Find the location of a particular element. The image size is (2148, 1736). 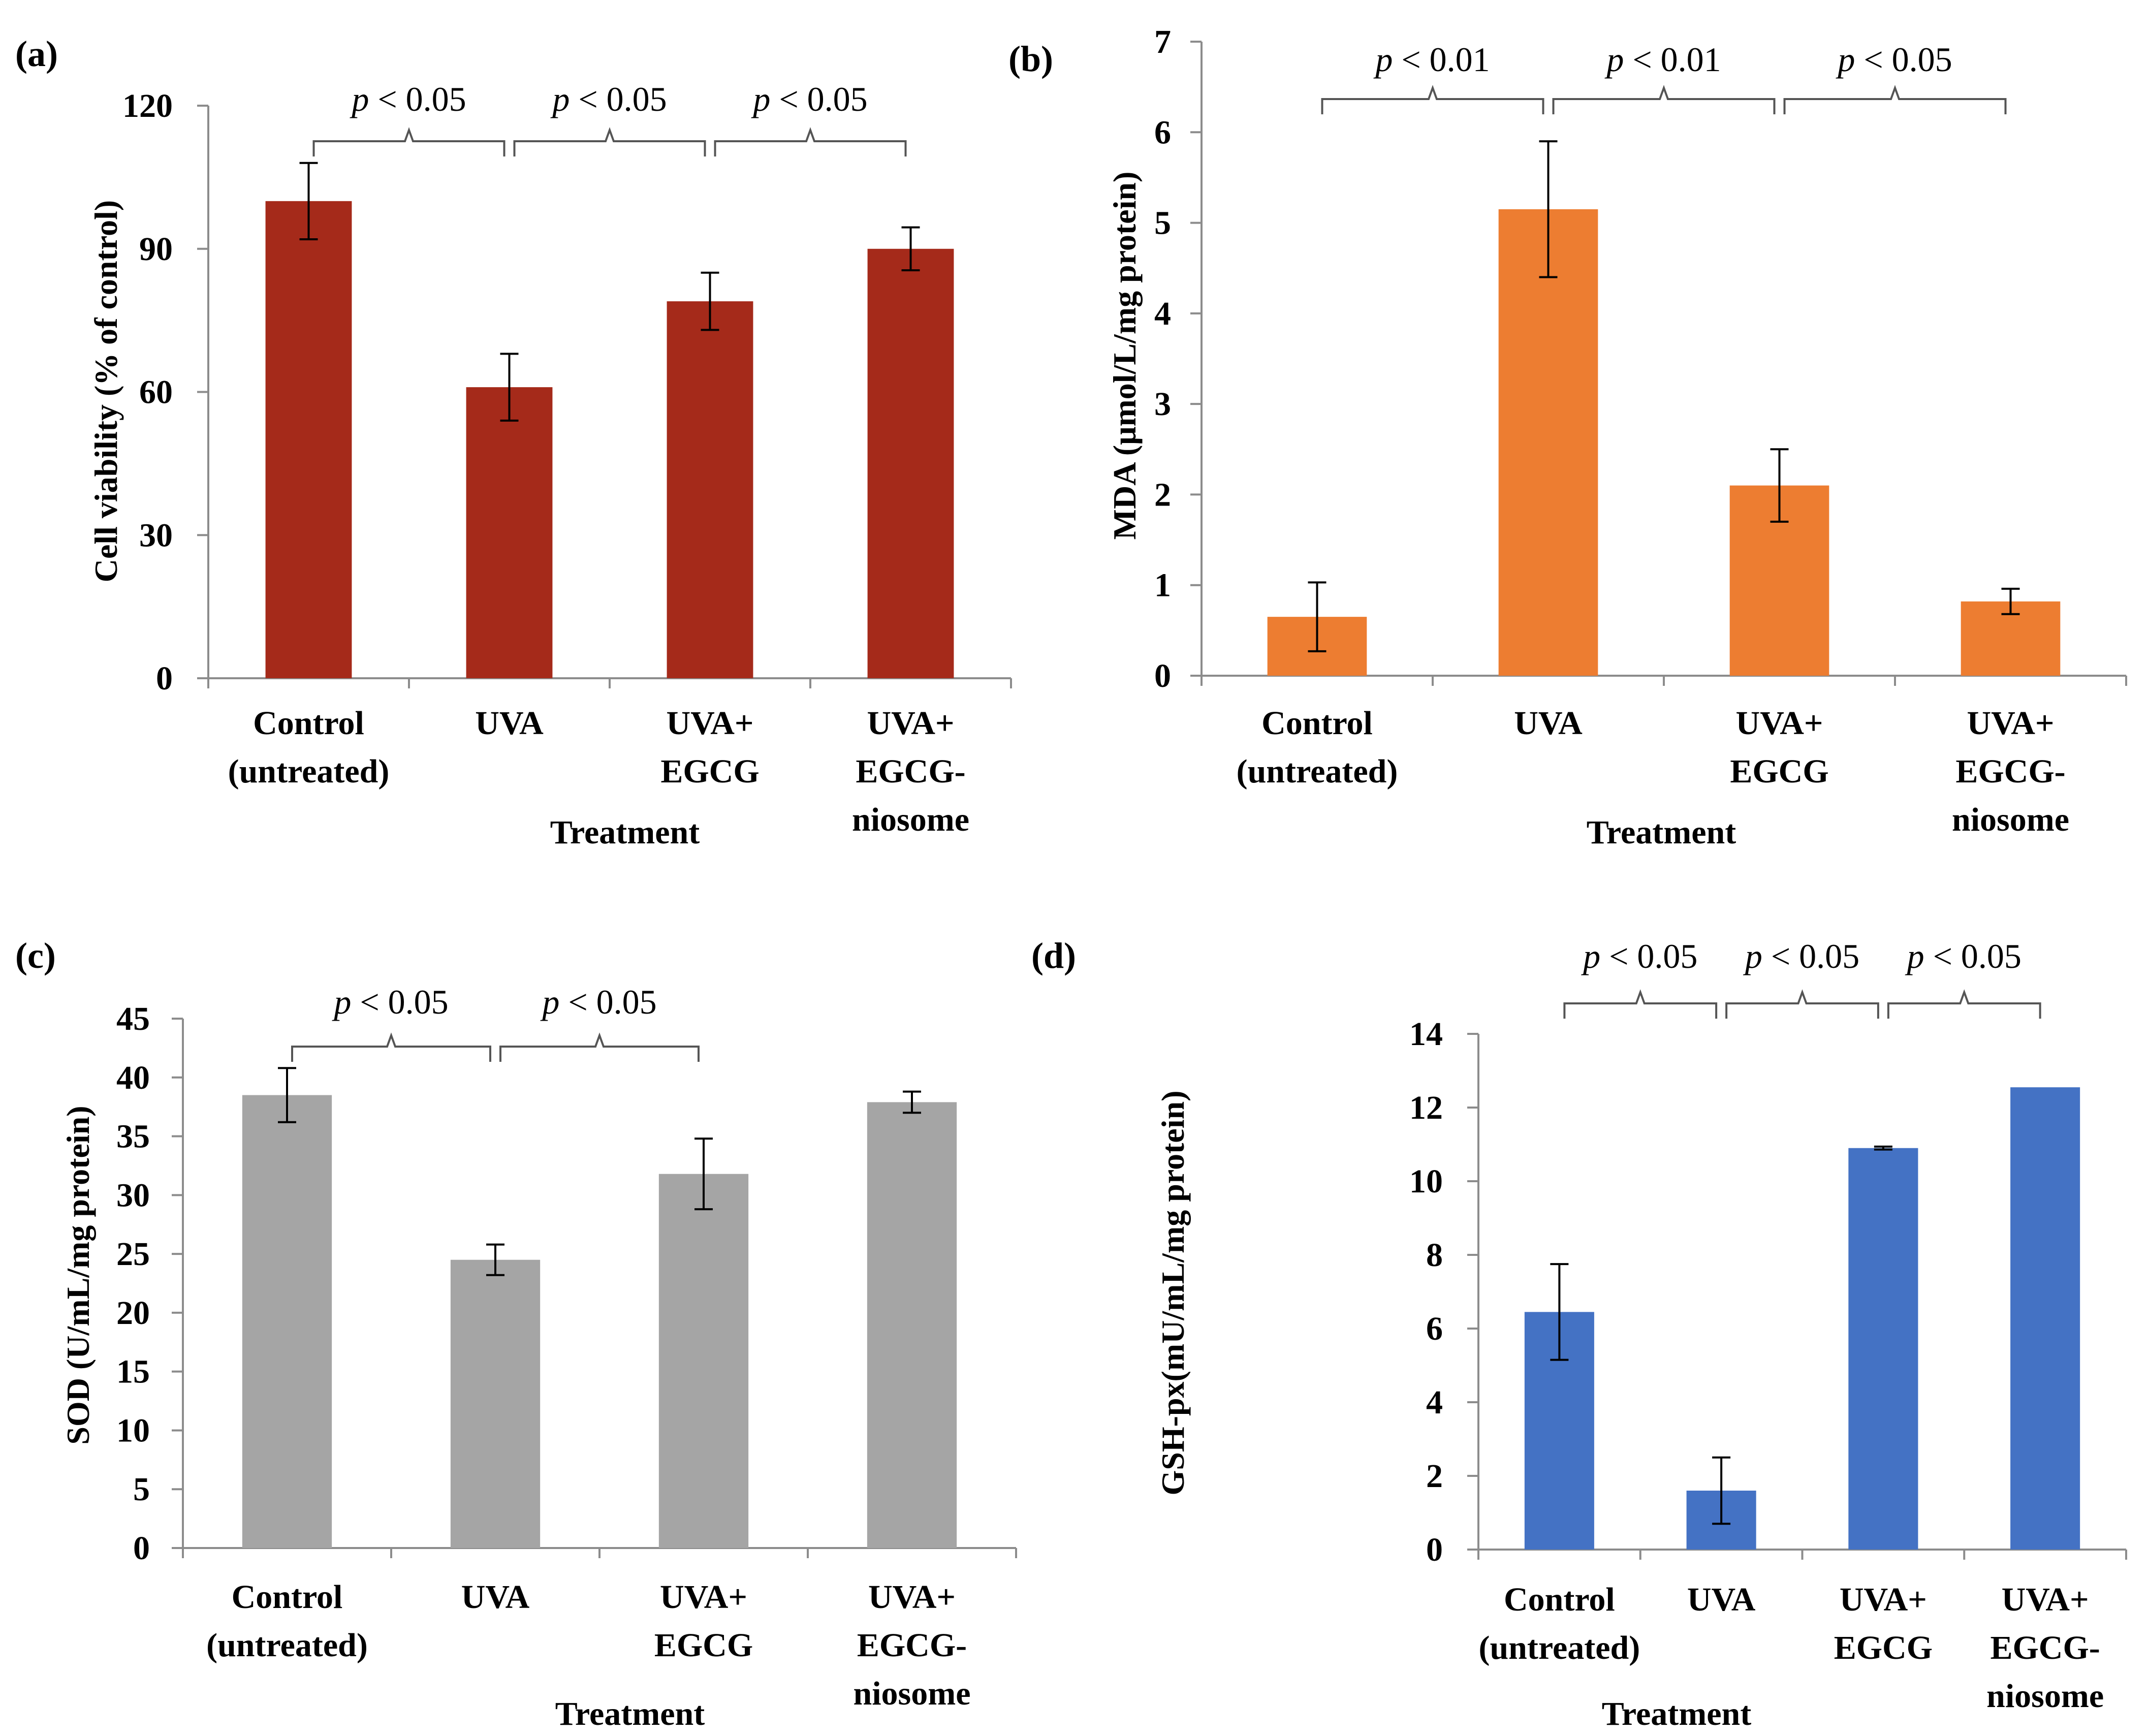

y-tick-label: 20 is located at coordinates (133, 1313).